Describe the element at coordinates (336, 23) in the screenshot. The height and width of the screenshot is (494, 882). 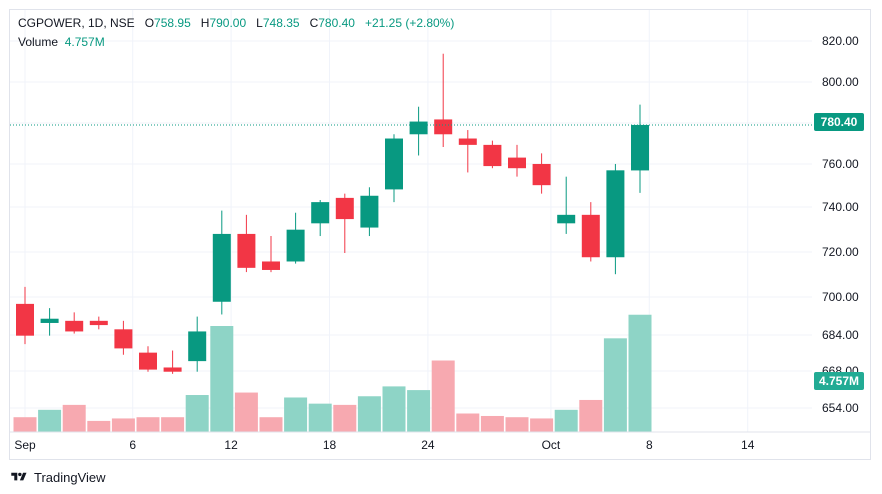
I see `close-value: 780.40` at that location.